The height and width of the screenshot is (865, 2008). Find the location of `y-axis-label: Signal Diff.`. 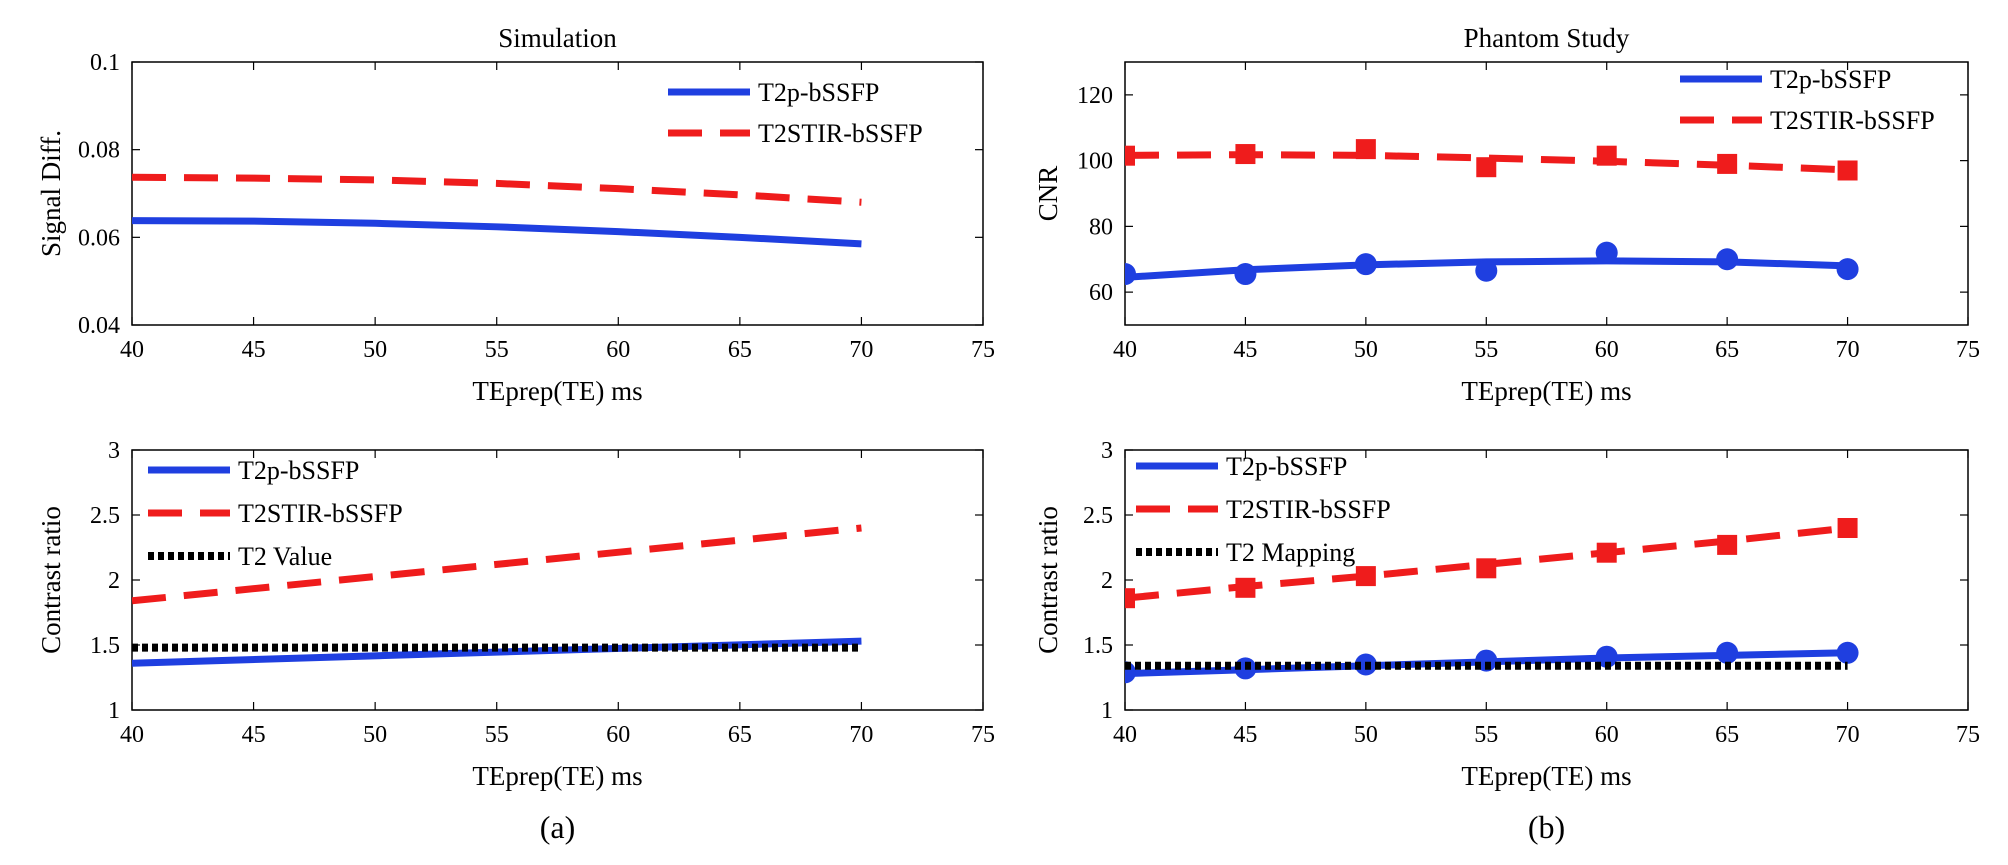

y-axis-label: Signal Diff. is located at coordinates (51, 193).